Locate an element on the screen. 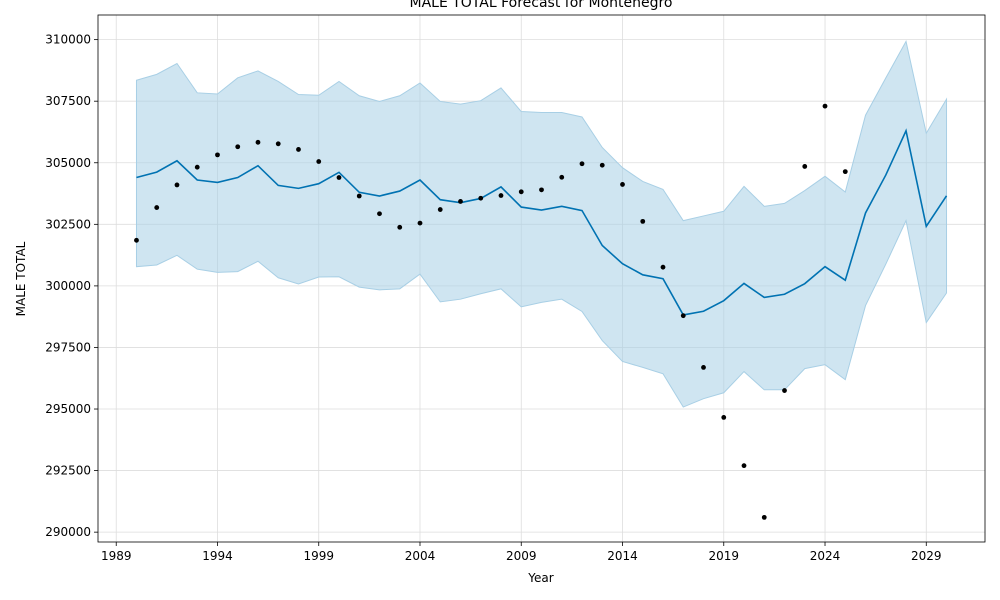 Image resolution: width=1000 pixels, height=600 pixels. y-tick-label: 300000 is located at coordinates (68, 286).